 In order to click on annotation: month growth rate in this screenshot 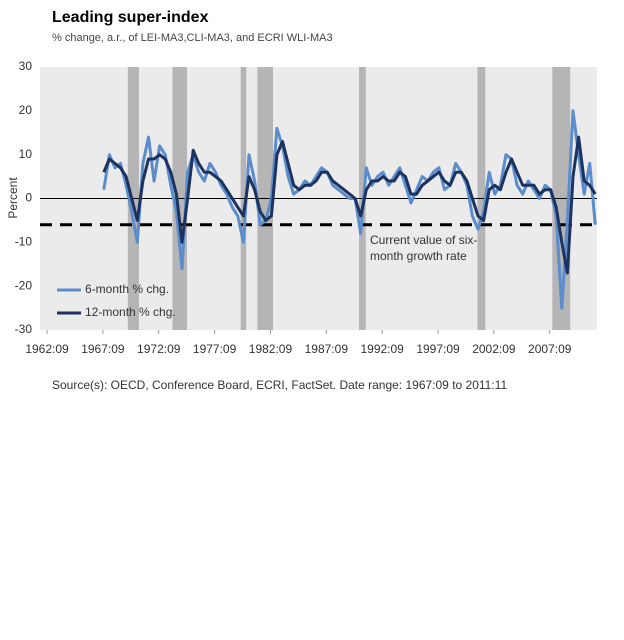, I will do `click(418, 256)`.